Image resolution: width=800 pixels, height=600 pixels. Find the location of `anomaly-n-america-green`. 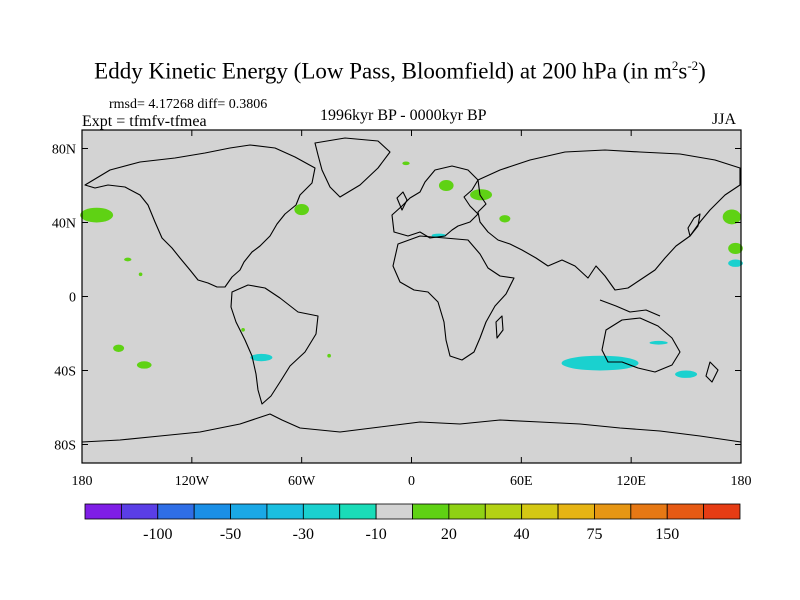

anomaly-n-america-green is located at coordinates (301, 210).